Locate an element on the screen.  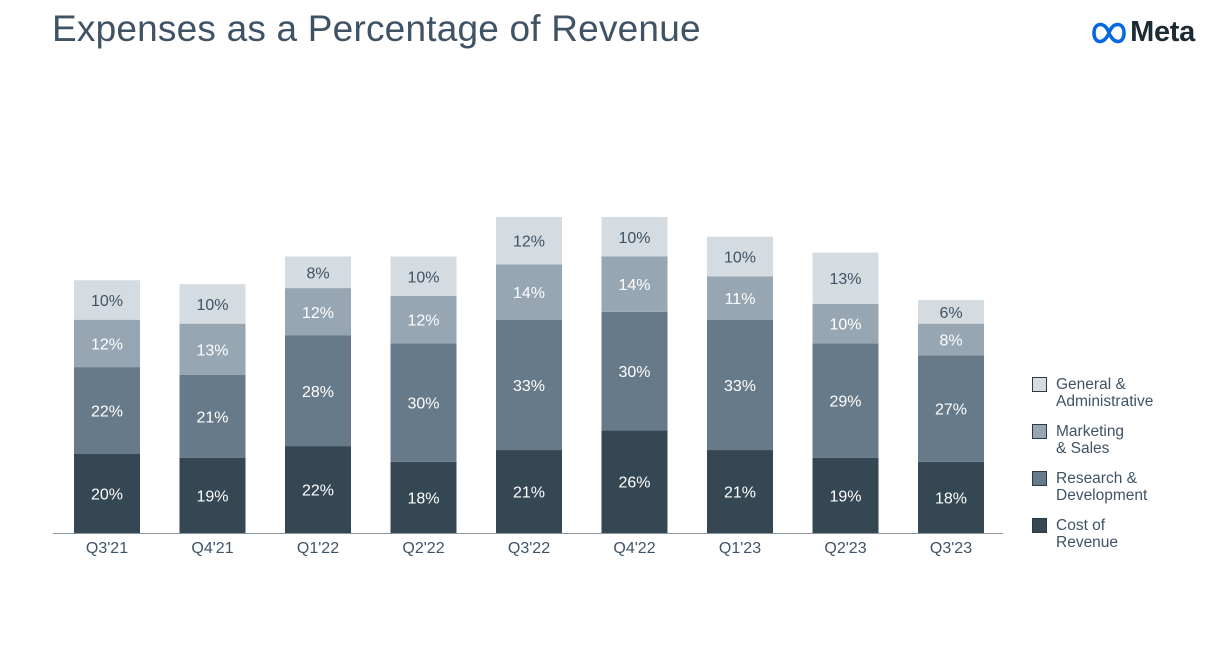
data-label: 27% is located at coordinates (951, 410).